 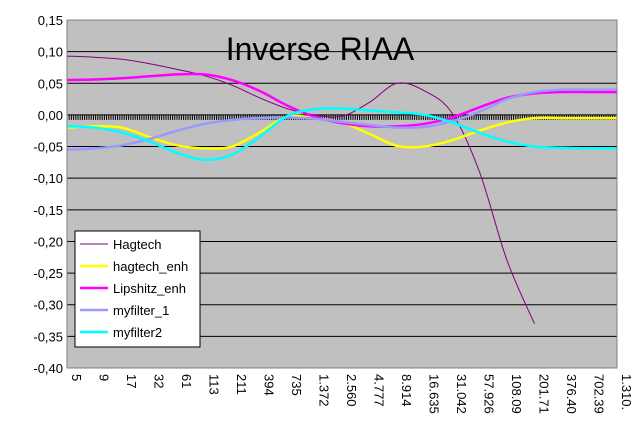 I want to click on x-tick-label: 1.310., so click(x=626, y=392).